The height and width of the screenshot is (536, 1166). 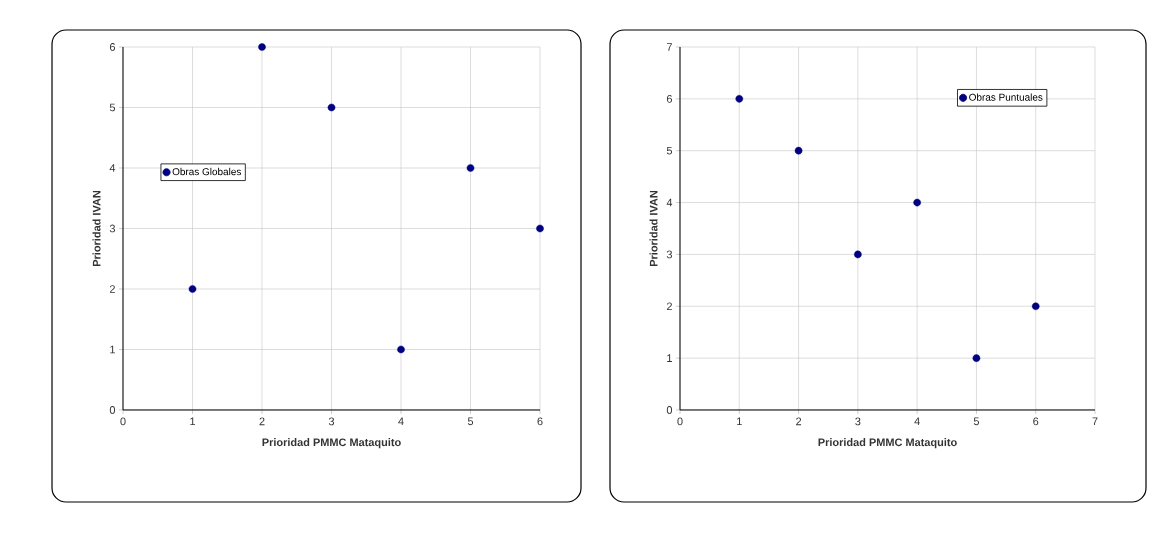 What do you see at coordinates (1006, 97) in the screenshot?
I see `legend-label: Obras Puntuales` at bounding box center [1006, 97].